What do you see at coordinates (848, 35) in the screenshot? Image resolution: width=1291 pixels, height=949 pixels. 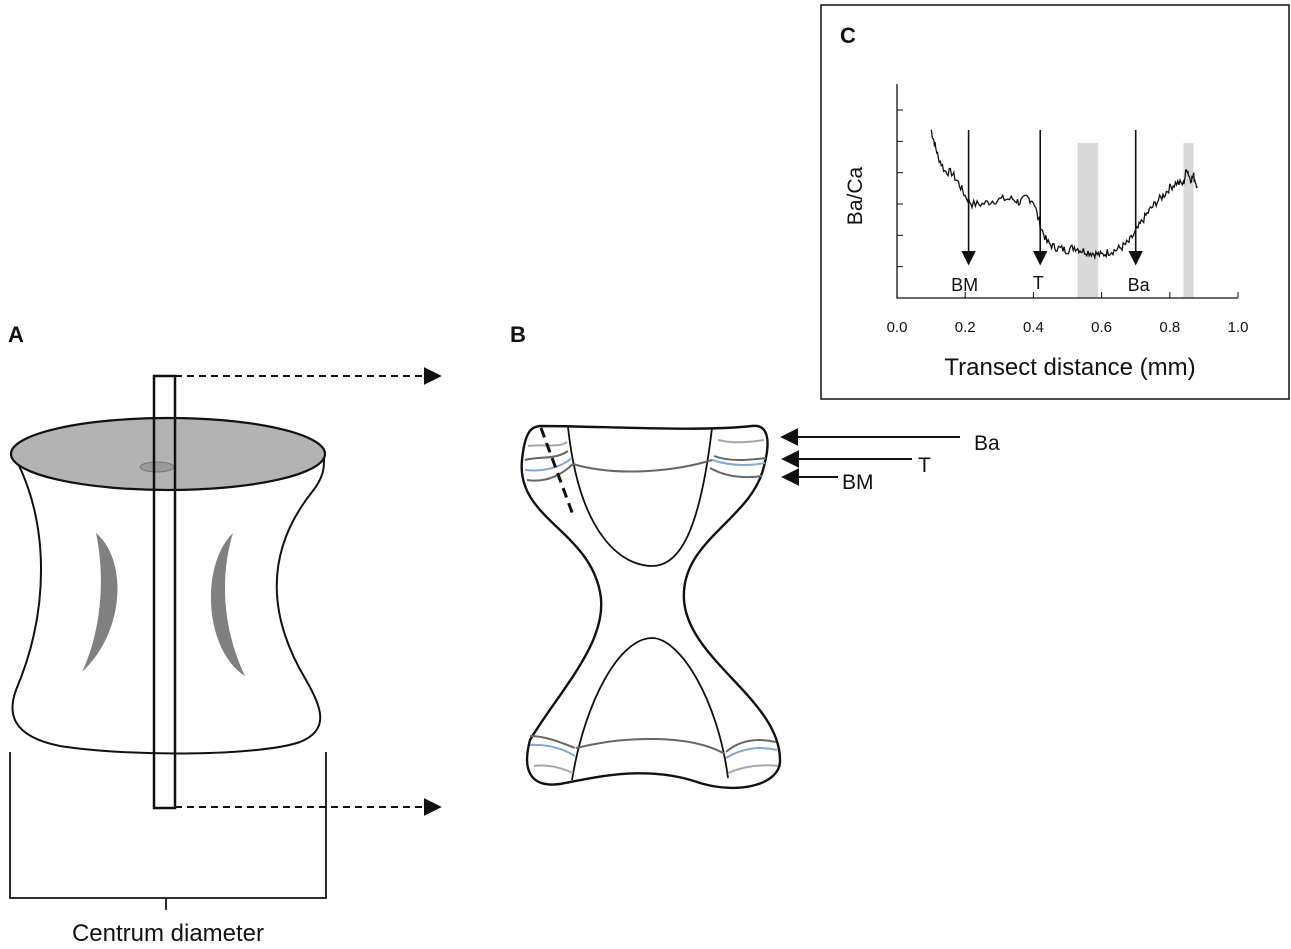 I see `panel-c-letter: C` at bounding box center [848, 35].